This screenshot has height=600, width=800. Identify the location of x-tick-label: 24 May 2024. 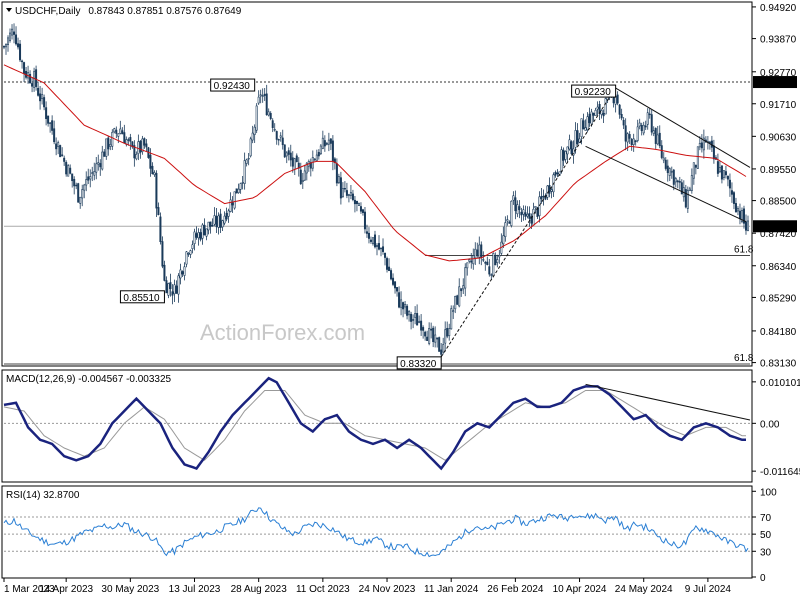
(644, 589).